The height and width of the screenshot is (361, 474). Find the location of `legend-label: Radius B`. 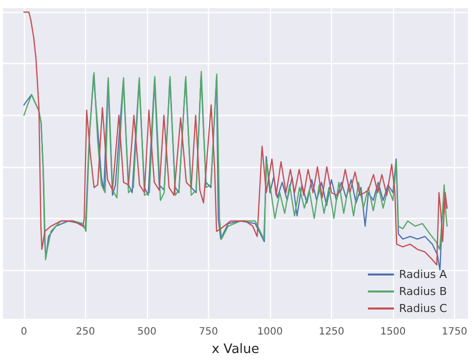

legend-label: Radius B is located at coordinates (422, 291).